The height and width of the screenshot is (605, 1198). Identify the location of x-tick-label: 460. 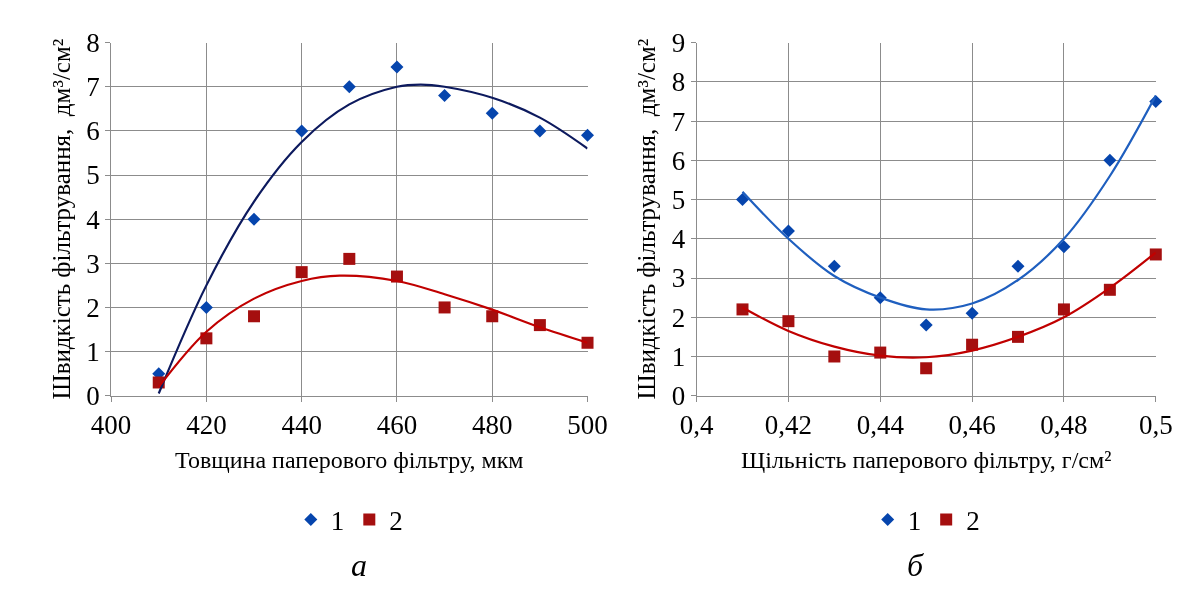
(397, 425).